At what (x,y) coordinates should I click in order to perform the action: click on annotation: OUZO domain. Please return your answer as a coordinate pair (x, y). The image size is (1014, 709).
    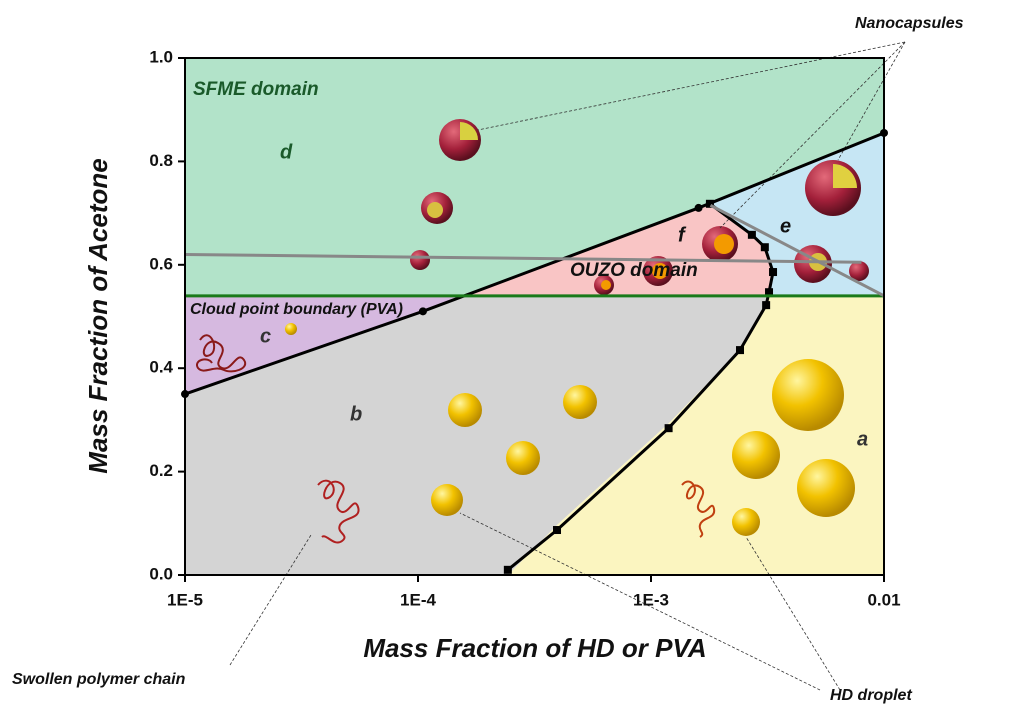
    Looking at the image, I should click on (634, 270).